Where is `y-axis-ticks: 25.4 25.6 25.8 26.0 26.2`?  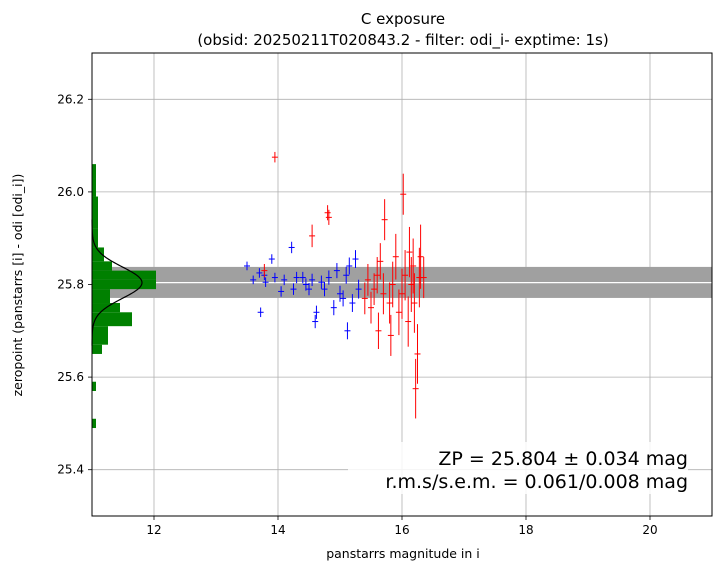
y-axis-ticks: 25.4 25.6 25.8 26.0 26.2 is located at coordinates (74, 284).